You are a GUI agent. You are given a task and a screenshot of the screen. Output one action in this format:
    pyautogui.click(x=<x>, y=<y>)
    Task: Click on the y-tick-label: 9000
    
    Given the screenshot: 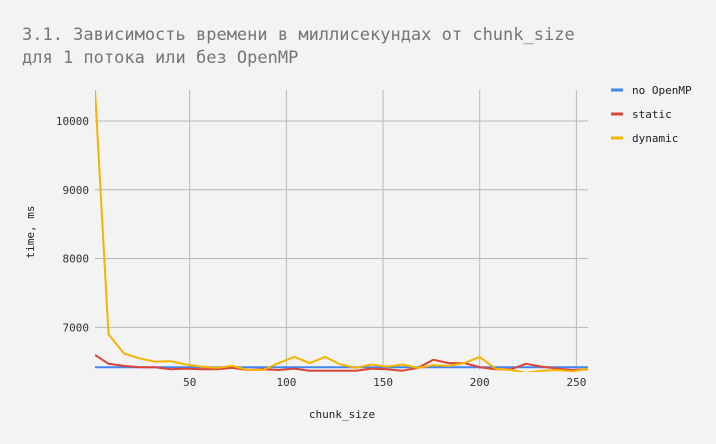 What is the action you would take?
    pyautogui.click(x=76, y=190)
    